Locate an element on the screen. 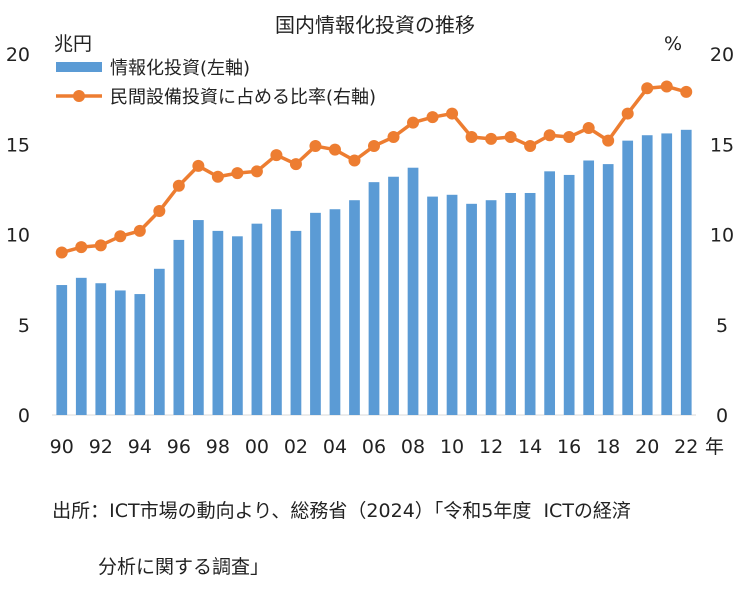 The height and width of the screenshot is (609, 750). x-tick-label: 16 is located at coordinates (569, 447).